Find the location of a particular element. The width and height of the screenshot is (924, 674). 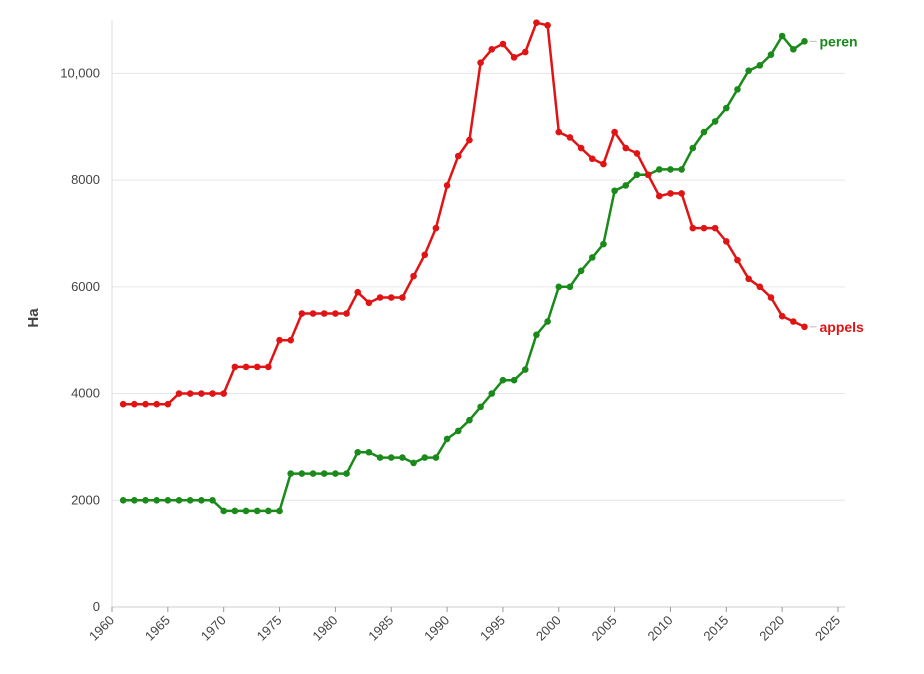

x-tick-label: 1990 is located at coordinates (436, 628).